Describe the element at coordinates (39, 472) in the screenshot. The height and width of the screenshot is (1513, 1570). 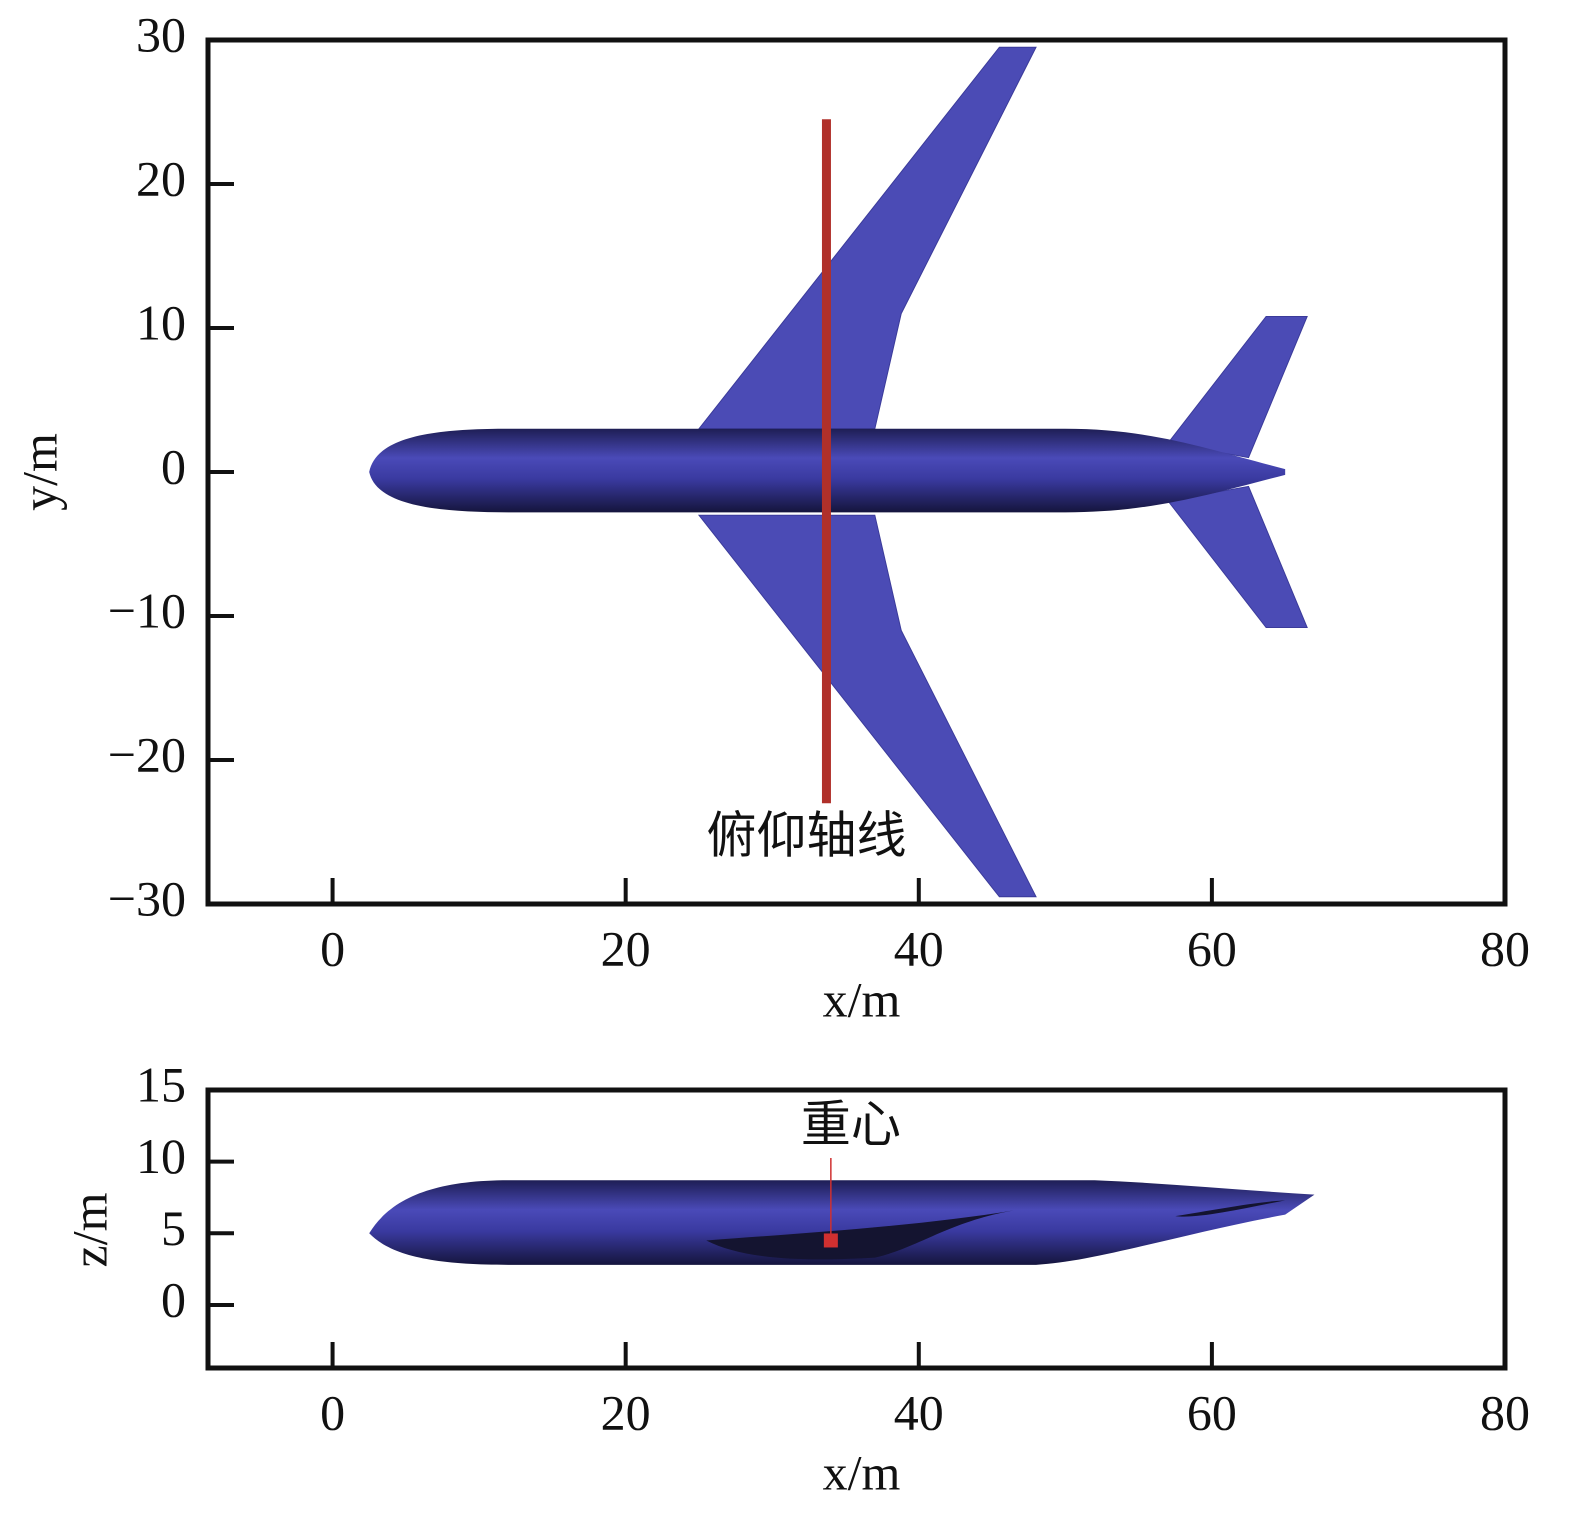
I see `y-axis-label: y/m` at that location.